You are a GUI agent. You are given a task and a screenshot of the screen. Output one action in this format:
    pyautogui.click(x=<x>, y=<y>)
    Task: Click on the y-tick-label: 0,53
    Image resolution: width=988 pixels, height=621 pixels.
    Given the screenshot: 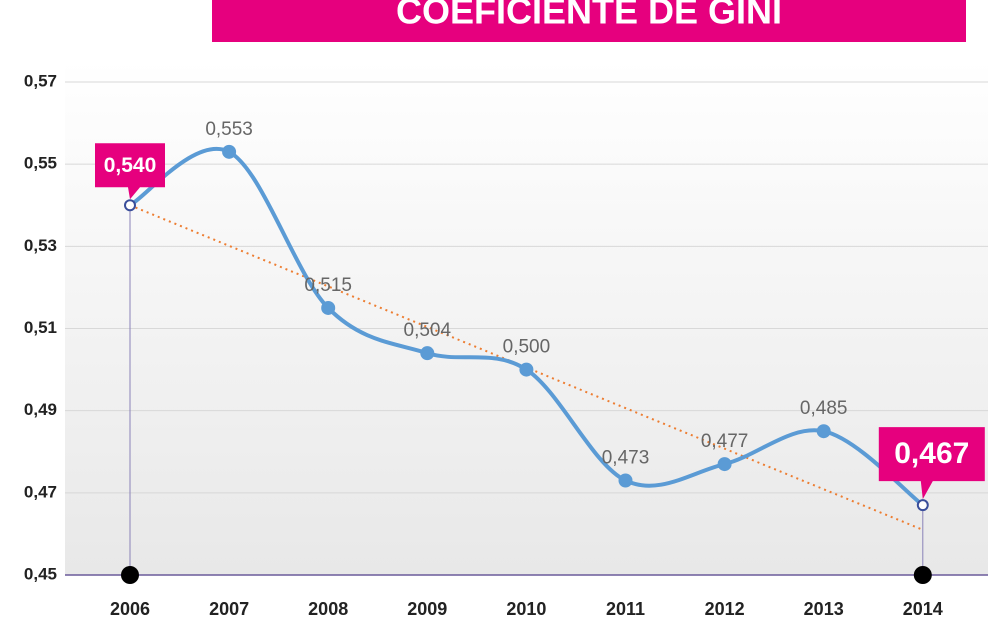 What is the action you would take?
    pyautogui.click(x=40, y=245)
    